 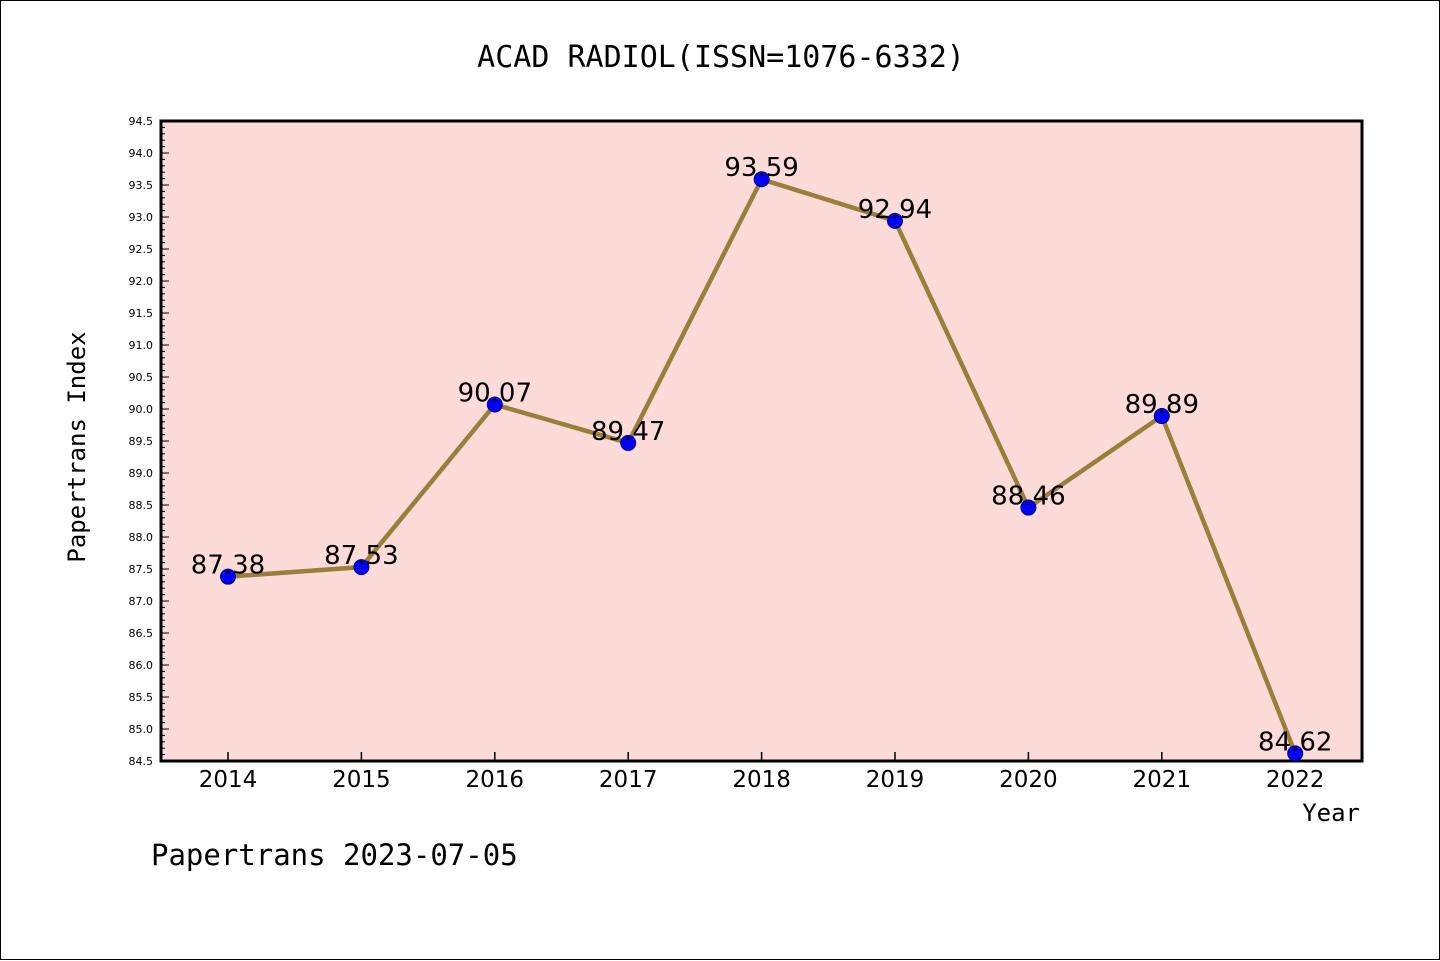 What do you see at coordinates (141, 377) in the screenshot?
I see `y-tick-label: 90.5` at bounding box center [141, 377].